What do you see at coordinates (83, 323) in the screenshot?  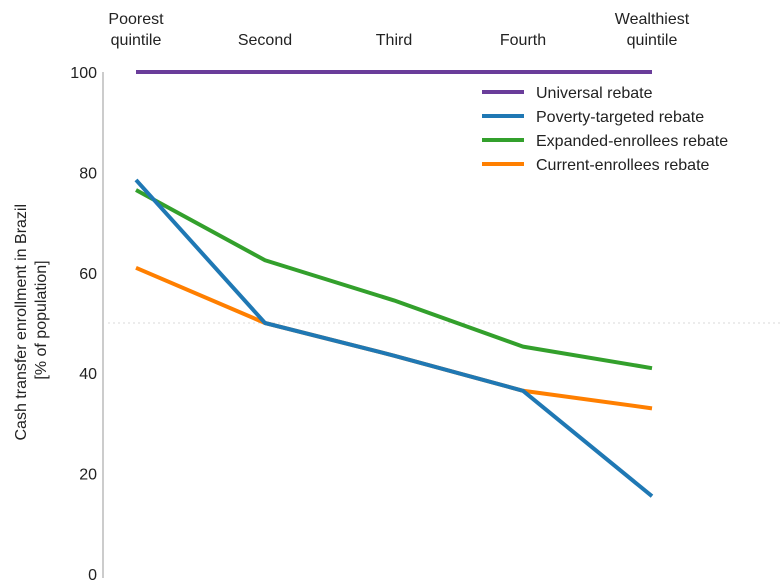 I see `y-tick-labels: 0 20 40 60 80 100` at bounding box center [83, 323].